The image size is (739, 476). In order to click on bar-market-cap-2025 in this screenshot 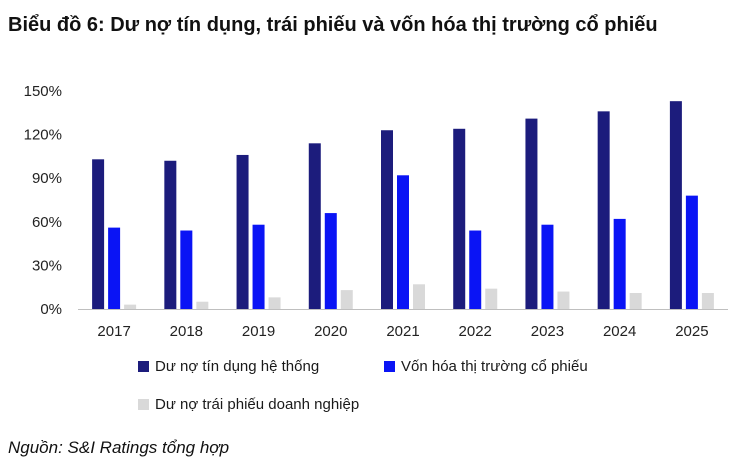, I will do `click(691, 252)`.